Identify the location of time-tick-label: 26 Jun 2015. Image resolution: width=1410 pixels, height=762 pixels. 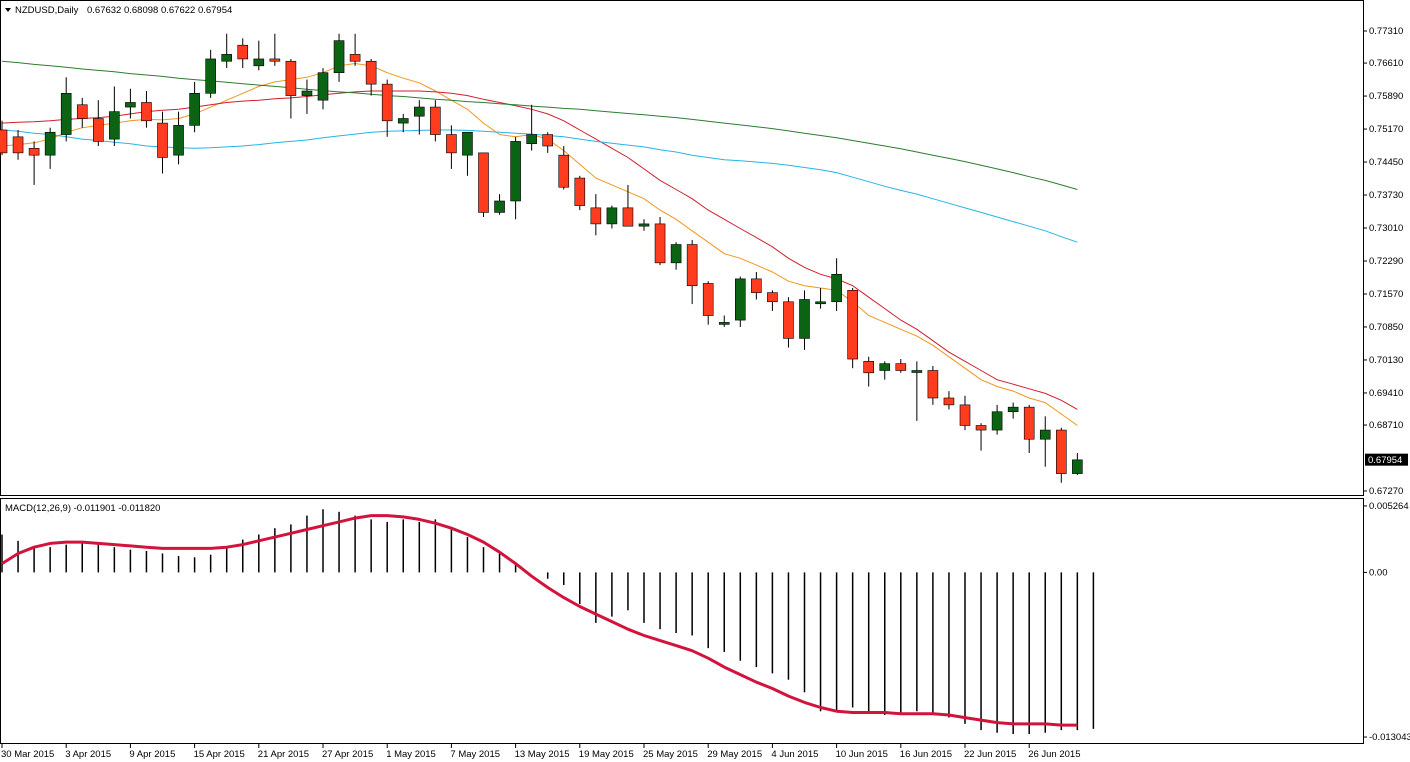
(1054, 754).